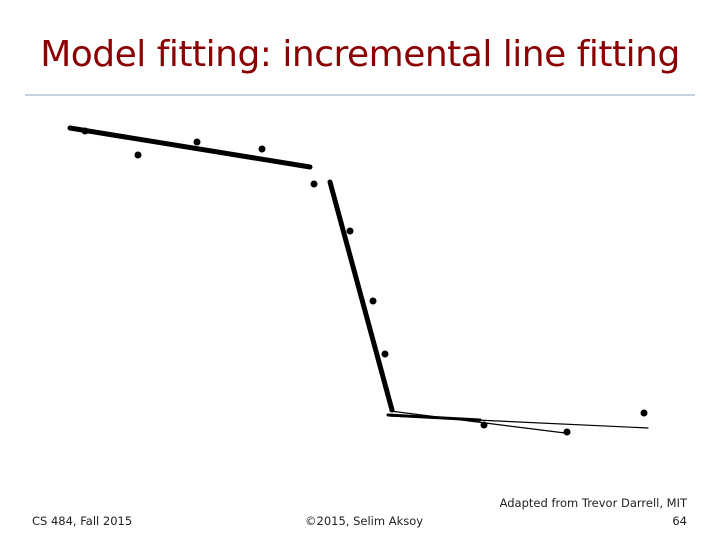 This screenshot has width=720, height=540. Describe the element at coordinates (82, 521) in the screenshot. I see `footer-course: CS 484, Fall 2015` at that location.